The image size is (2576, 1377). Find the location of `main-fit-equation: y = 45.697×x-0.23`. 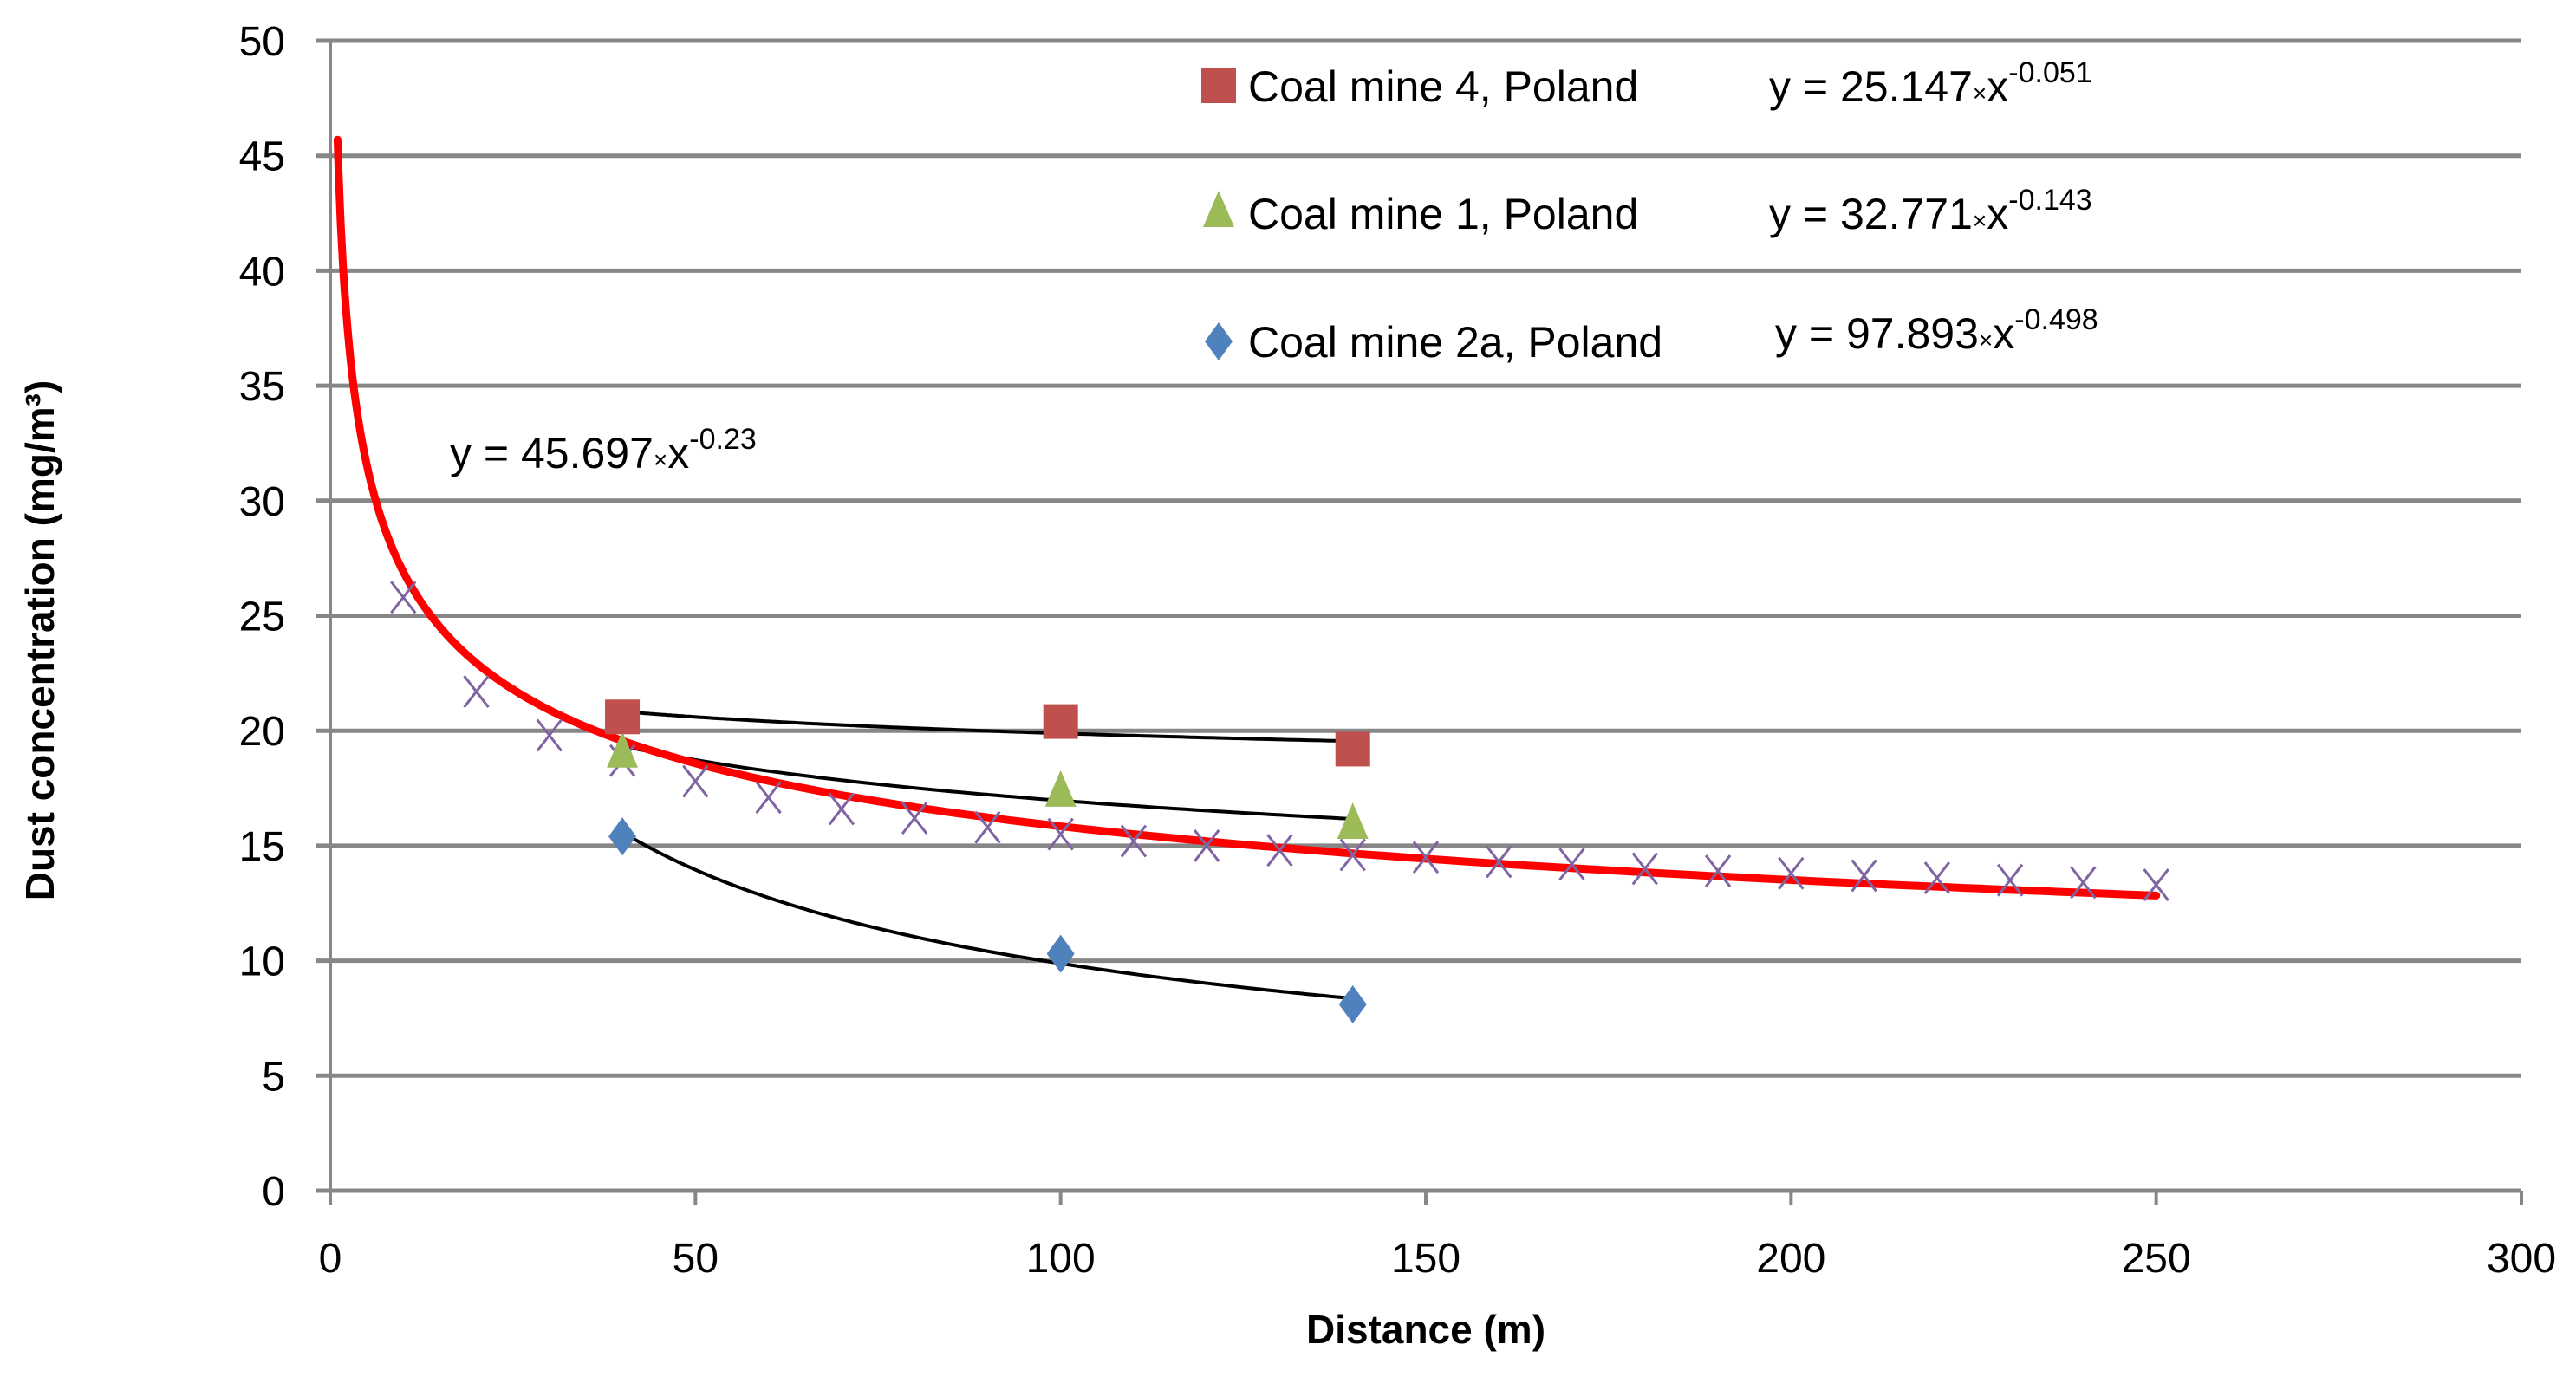

main-fit-equation: y = 45.697×x-0.23 is located at coordinates (603, 450).